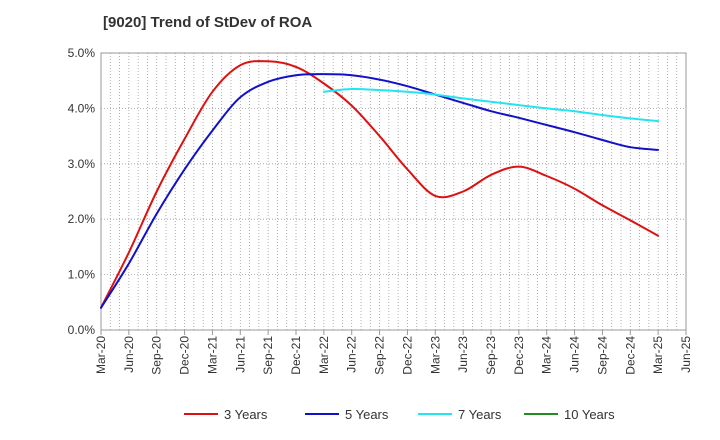 The image size is (720, 440). I want to click on x-tick-label: Jun-22, so click(352, 354).